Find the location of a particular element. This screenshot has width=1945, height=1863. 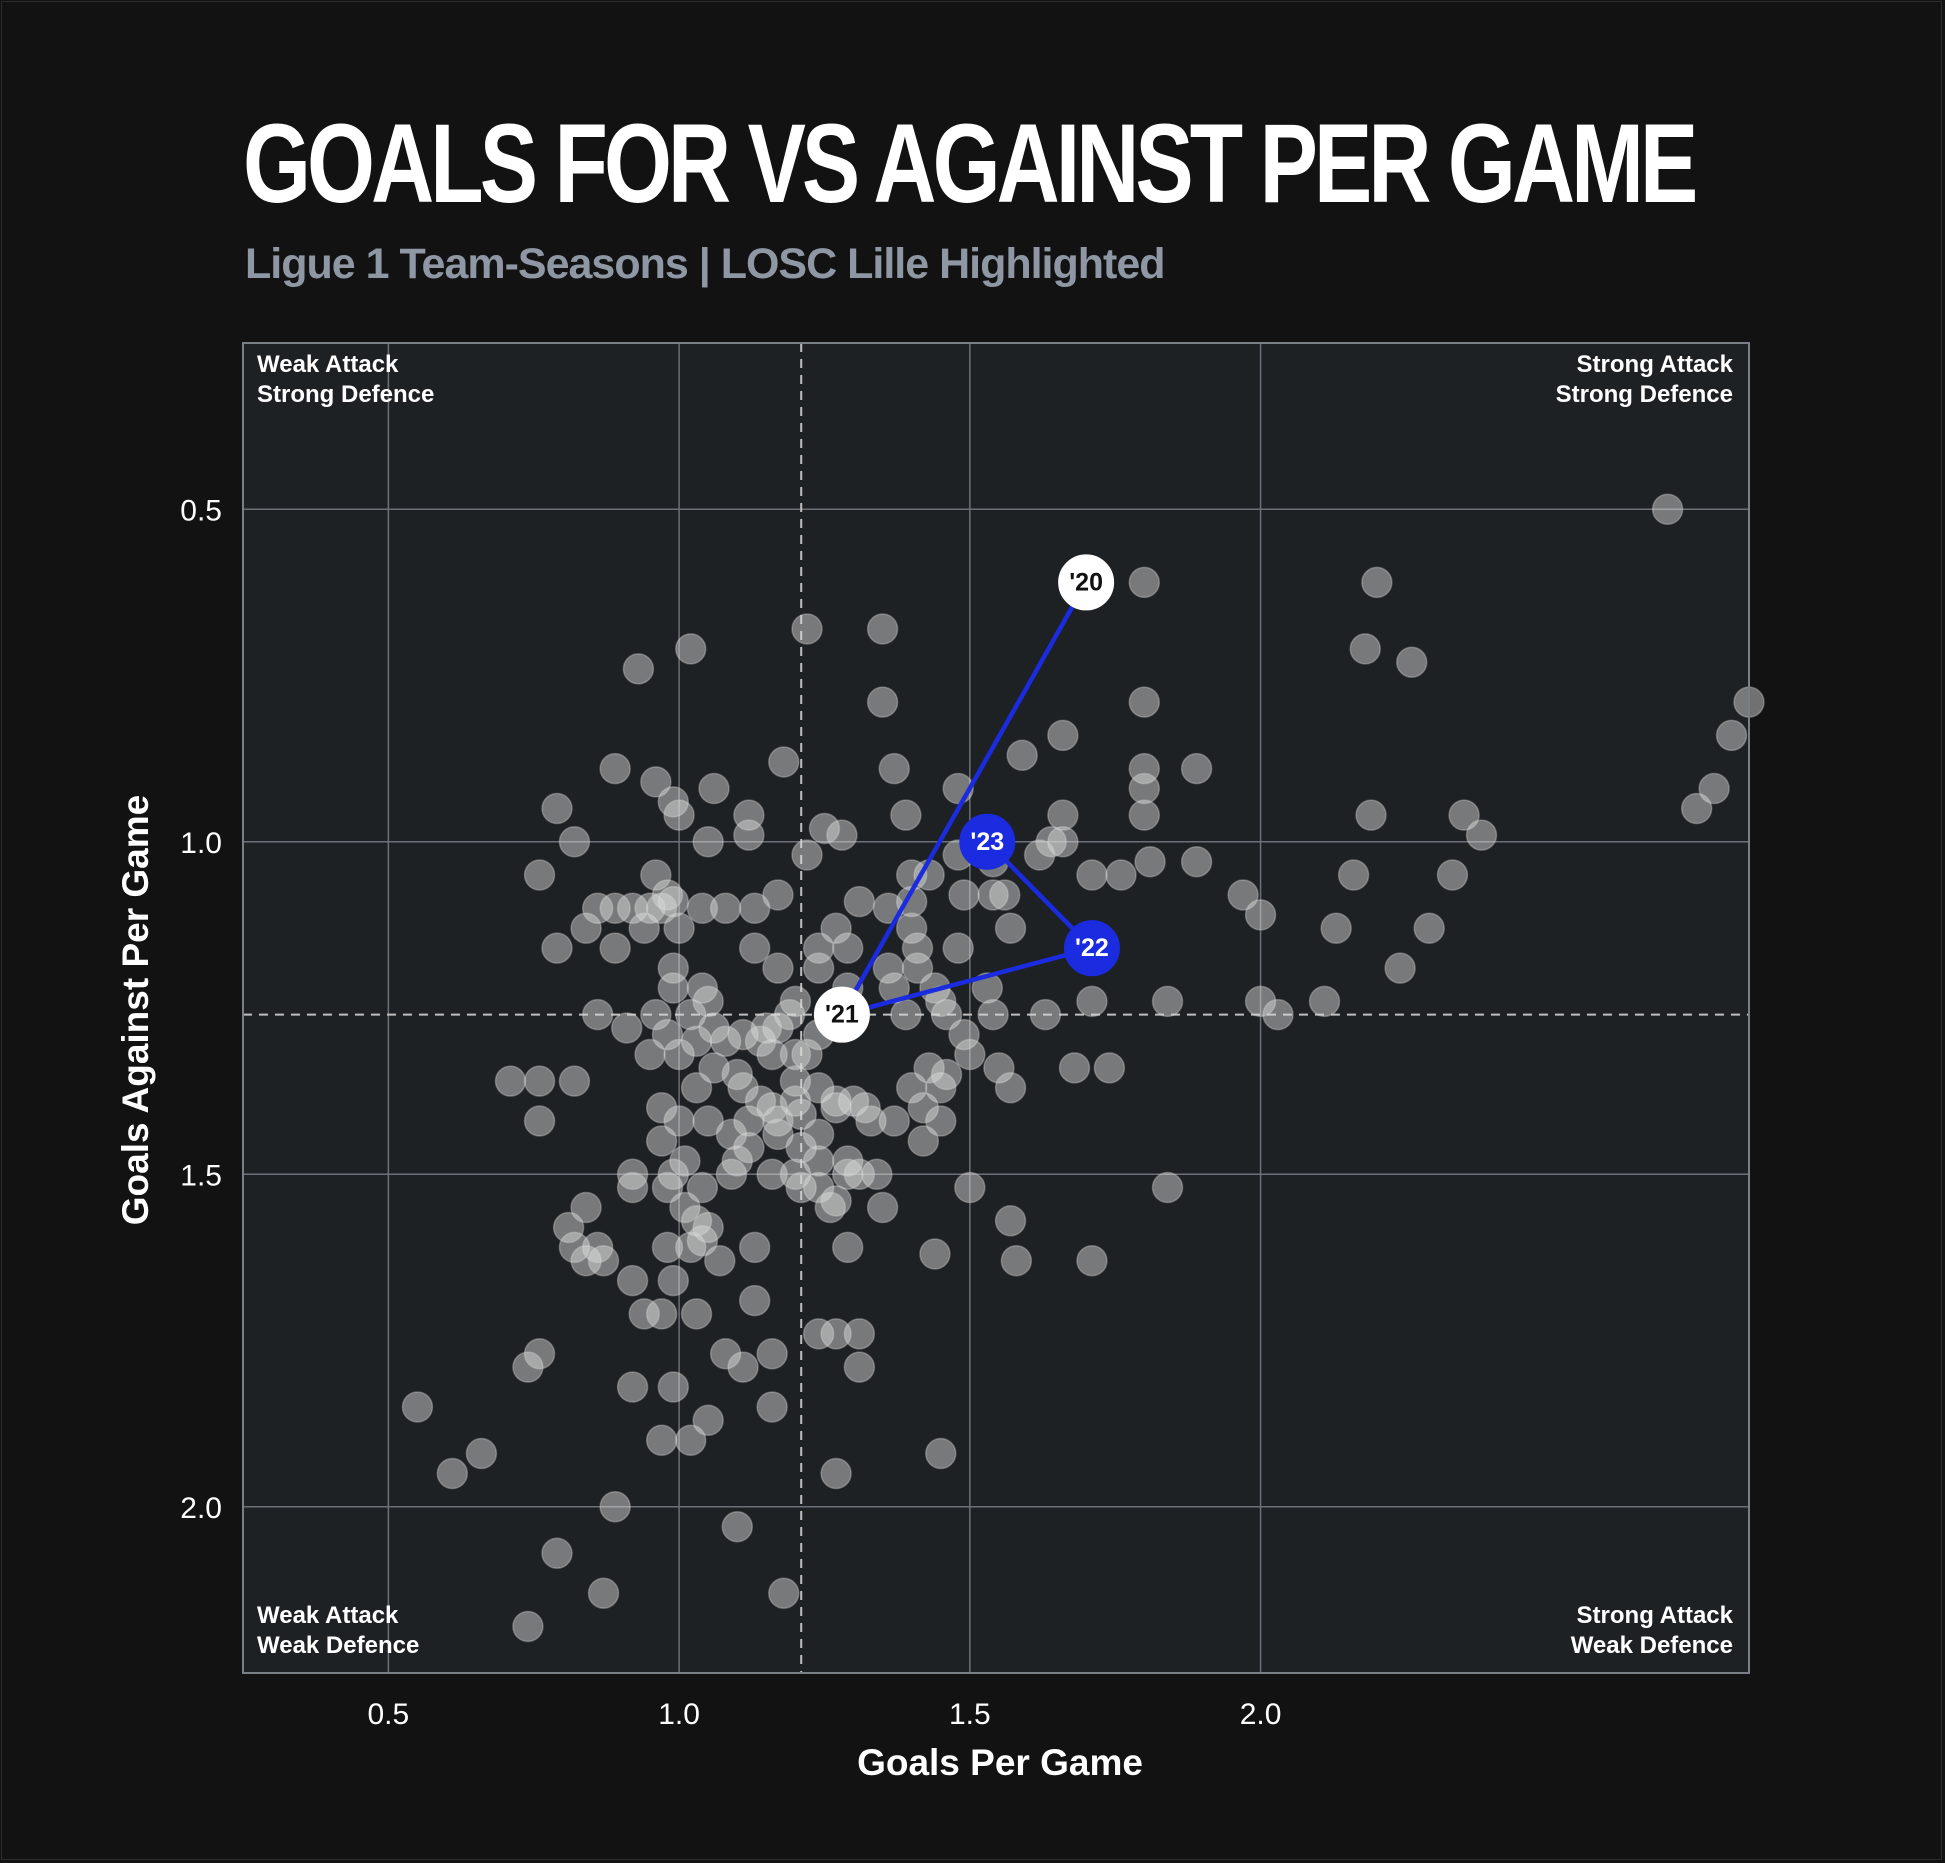

page-title: GOALS FOR VS AGAINST PER GAME is located at coordinates (970, 163).